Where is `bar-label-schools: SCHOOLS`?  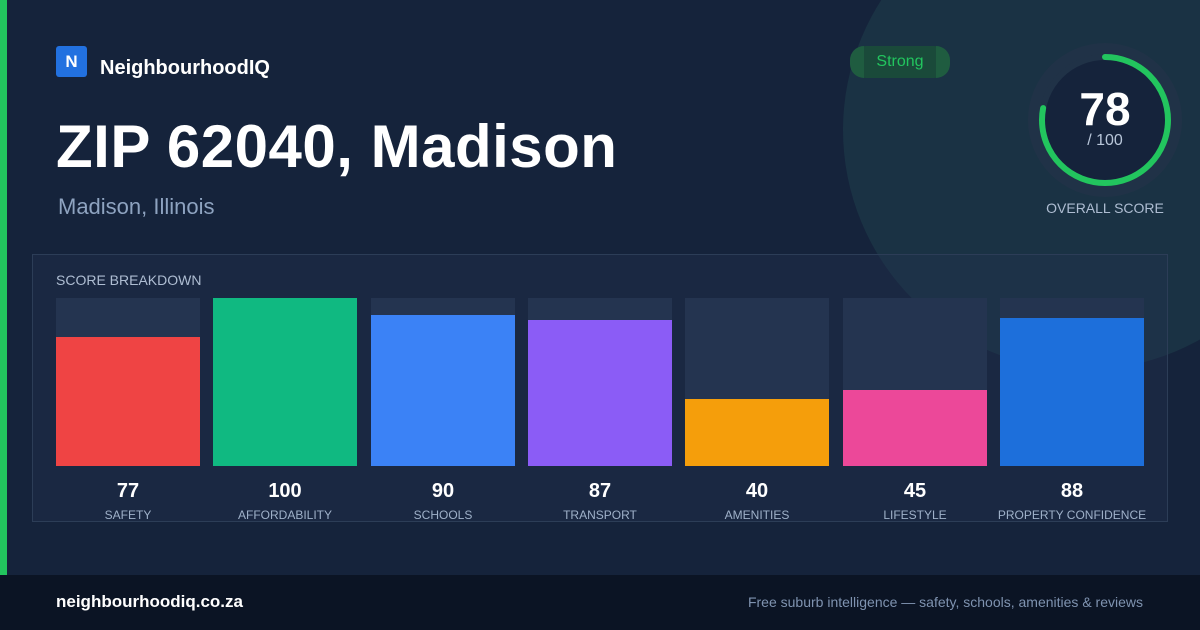
bar-label-schools: SCHOOLS is located at coordinates (443, 515).